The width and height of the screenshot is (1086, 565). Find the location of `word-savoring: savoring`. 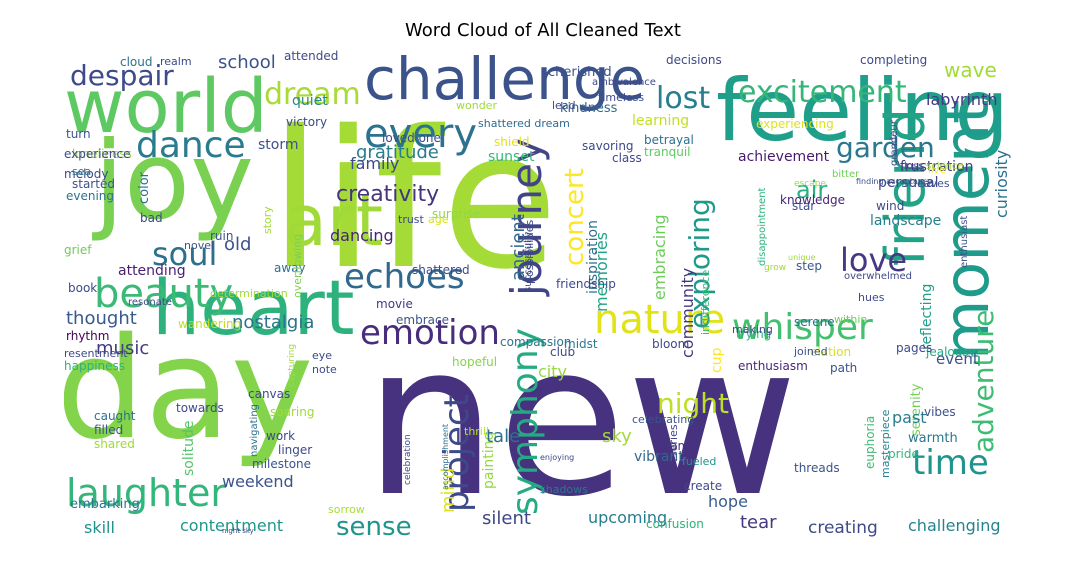

word-savoring: savoring is located at coordinates (608, 146).